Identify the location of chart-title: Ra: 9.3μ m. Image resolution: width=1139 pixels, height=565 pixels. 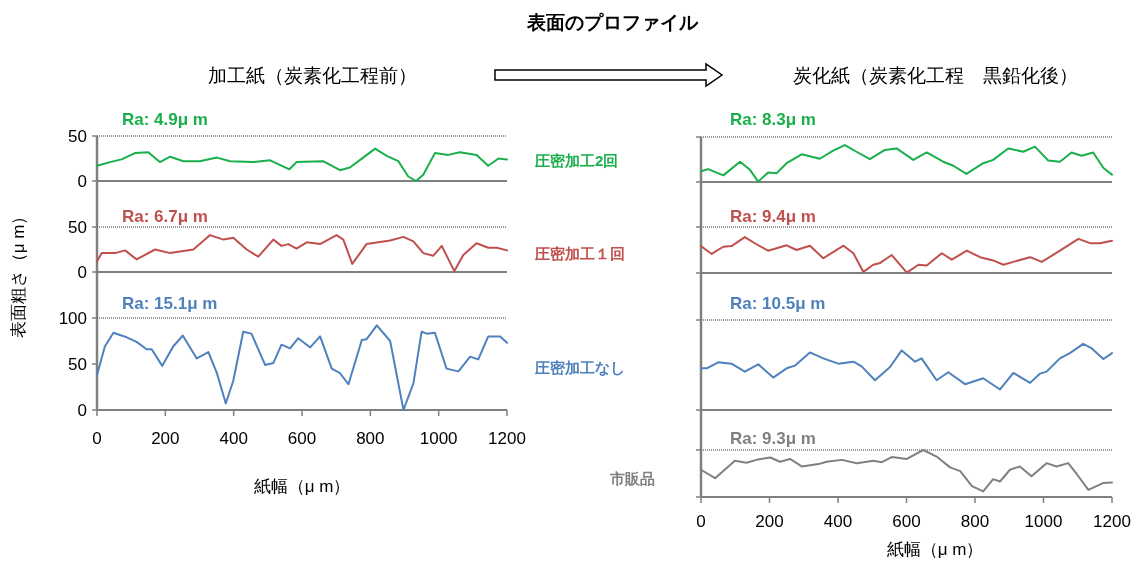
(773, 438).